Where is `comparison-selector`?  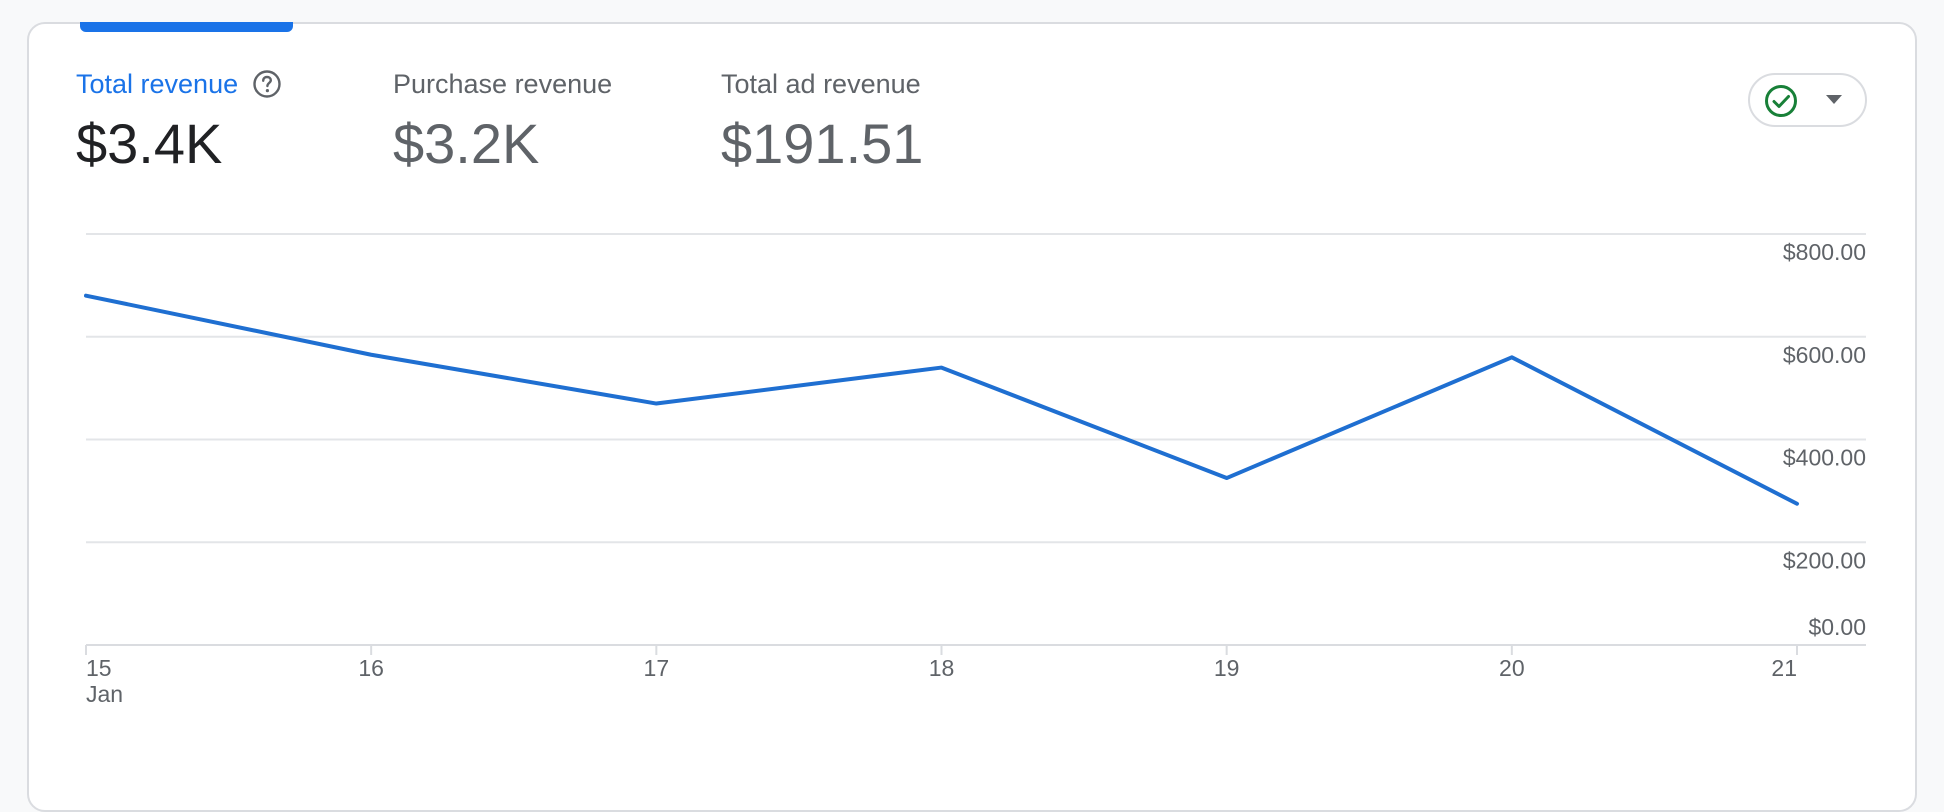 comparison-selector is located at coordinates (1807, 100).